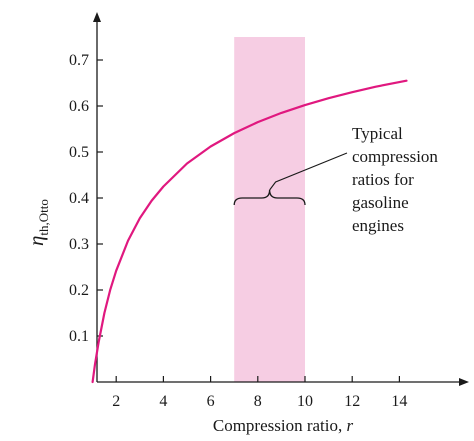  What do you see at coordinates (377, 133) in the screenshot?
I see `annotation-line-0: Typical` at bounding box center [377, 133].